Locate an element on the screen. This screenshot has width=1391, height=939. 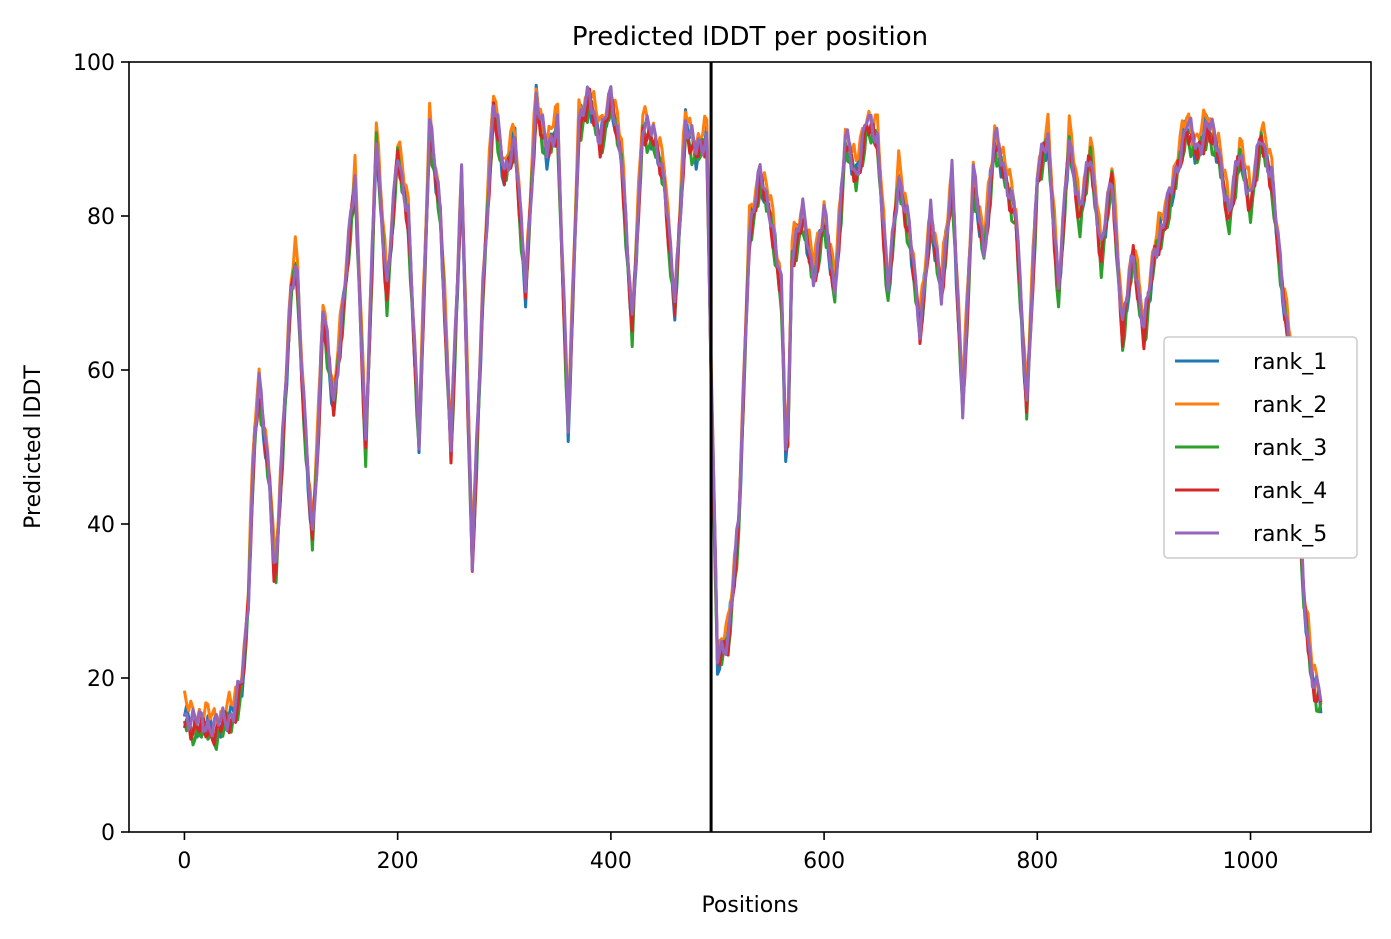
legend-label-rank_5: rank_5 is located at coordinates (1290, 534).